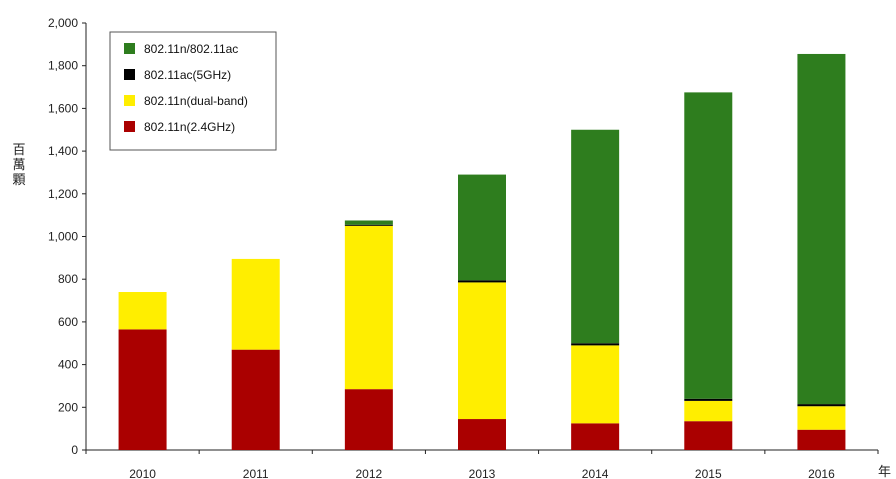 This screenshot has width=896, height=479. I want to click on legend-box, so click(193, 91).